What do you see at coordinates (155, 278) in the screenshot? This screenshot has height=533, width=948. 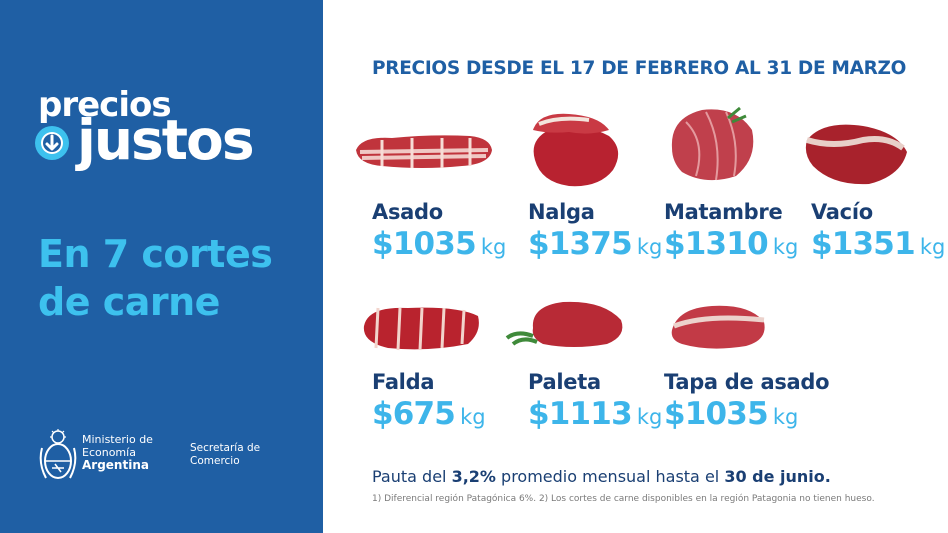 I see `headline: En 7 cortes de carne` at bounding box center [155, 278].